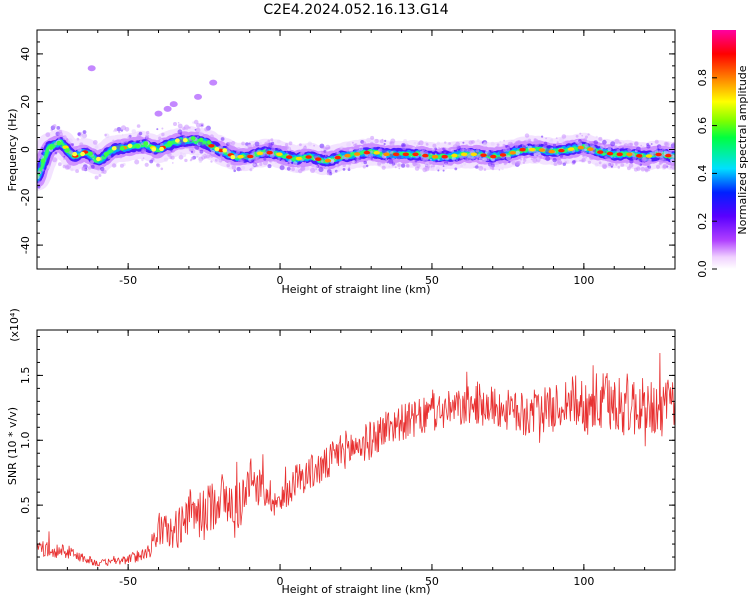 Image resolution: width=750 pixels, height=600 pixels. Describe the element at coordinates (128, 581) in the screenshot. I see `x-tick-label: -50` at that location.